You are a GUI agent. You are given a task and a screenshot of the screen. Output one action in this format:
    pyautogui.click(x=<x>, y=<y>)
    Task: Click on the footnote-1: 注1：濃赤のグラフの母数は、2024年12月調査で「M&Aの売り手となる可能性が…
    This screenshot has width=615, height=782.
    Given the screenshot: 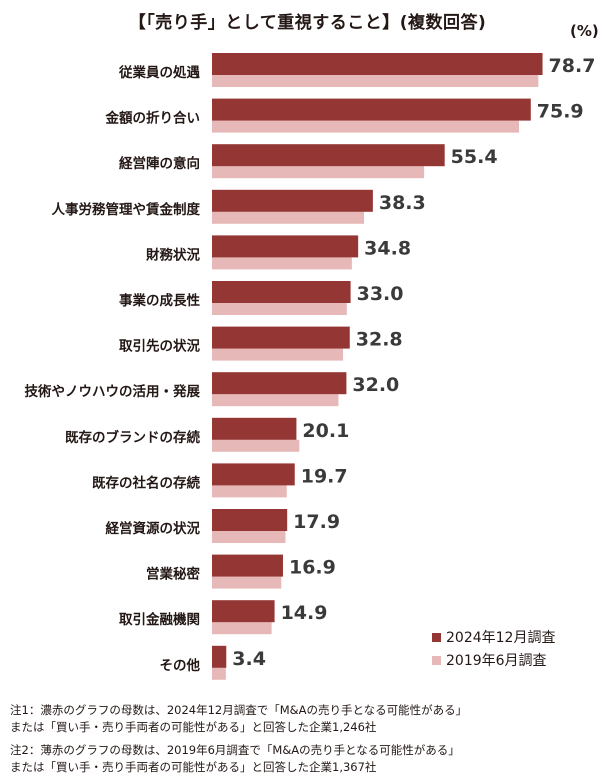 What is the action you would take?
    pyautogui.click(x=238, y=719)
    